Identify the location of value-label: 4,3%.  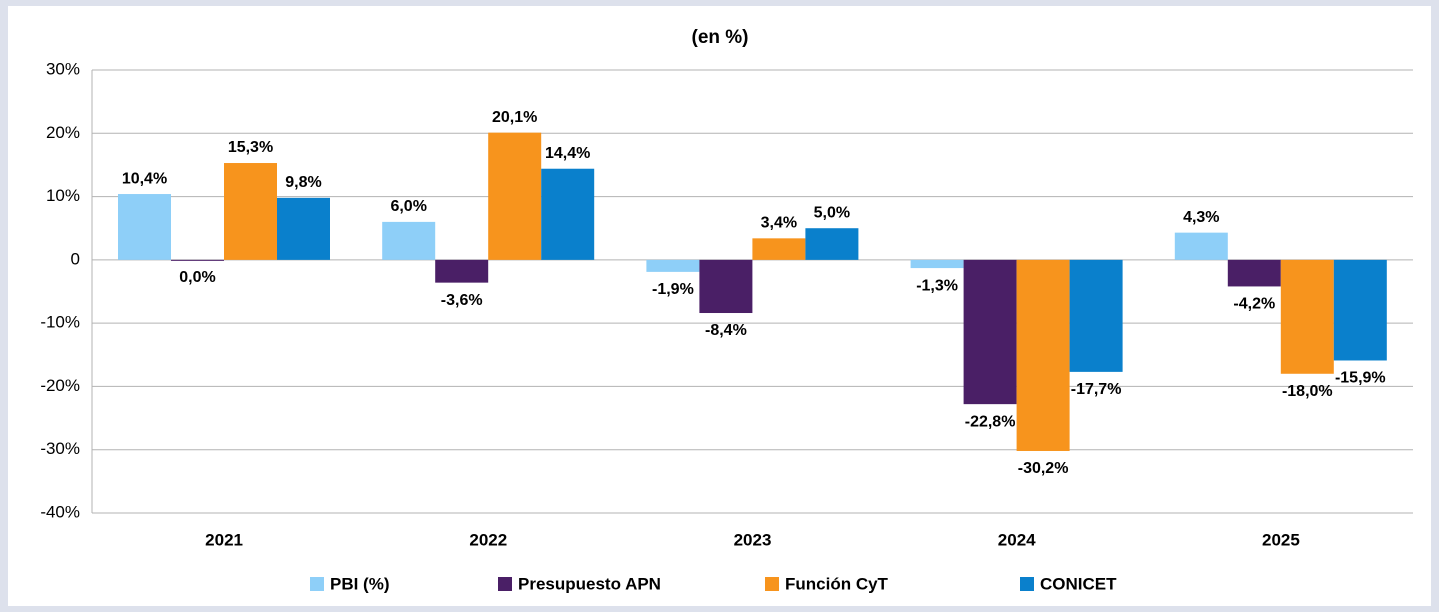
(1201, 217).